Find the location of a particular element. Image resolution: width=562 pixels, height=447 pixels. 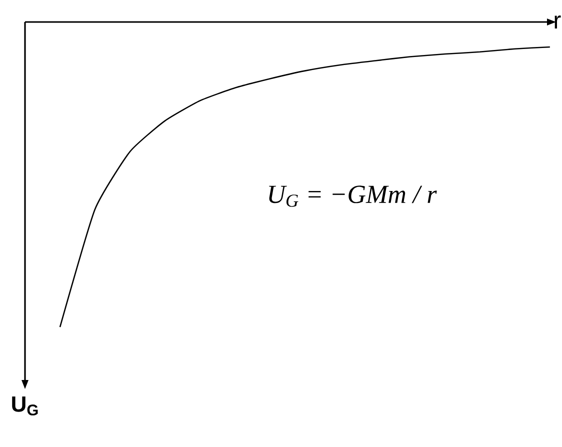

y-axis-title: U$_{G}$ is located at coordinates (25, 406).